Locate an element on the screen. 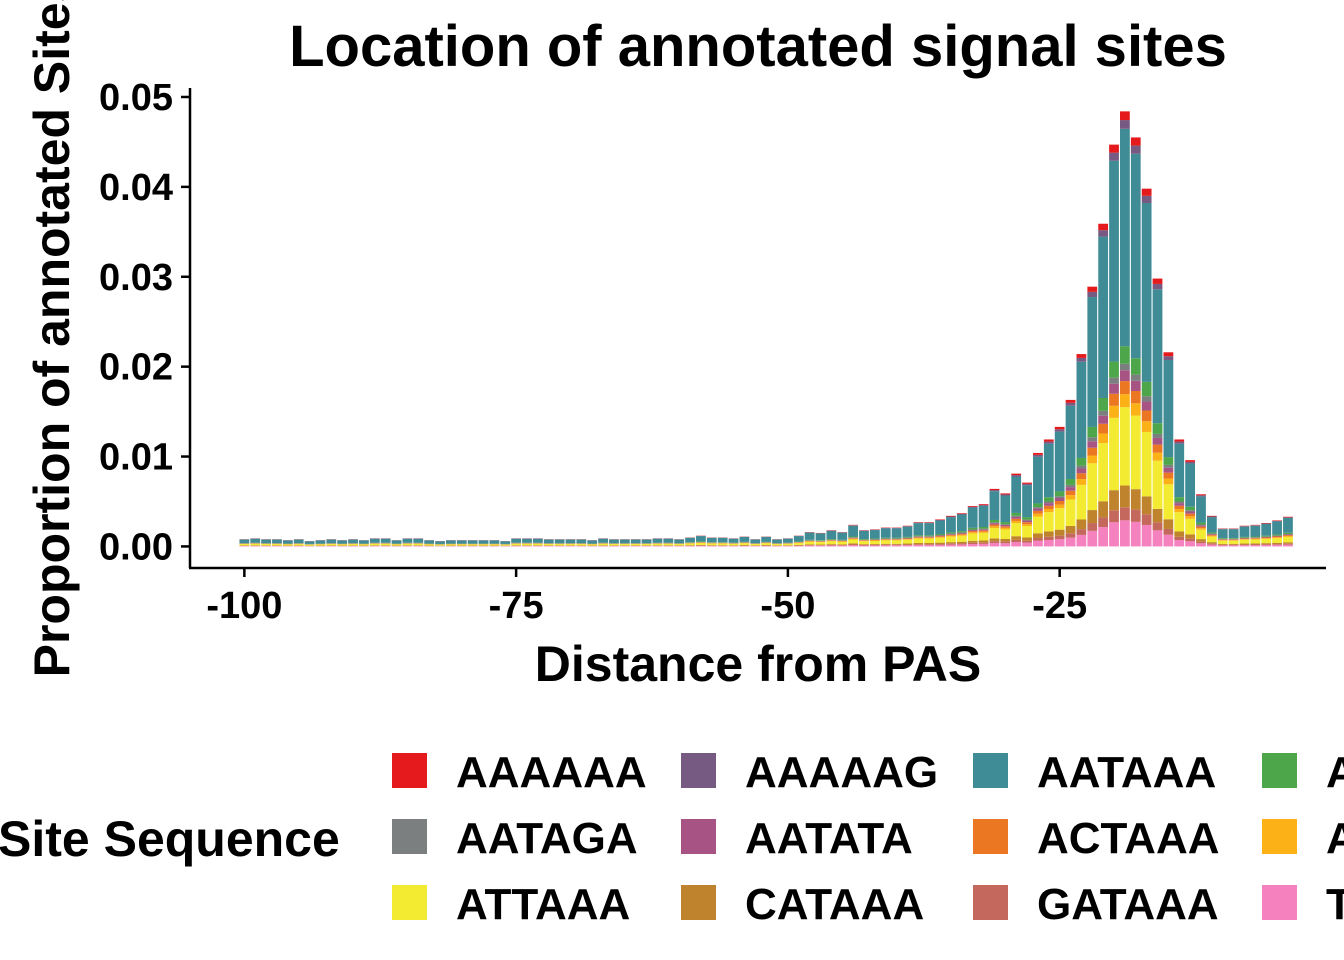 The height and width of the screenshot is (960, 1344). legend-label-aaaaag: AAAAAG is located at coordinates (841, 772).